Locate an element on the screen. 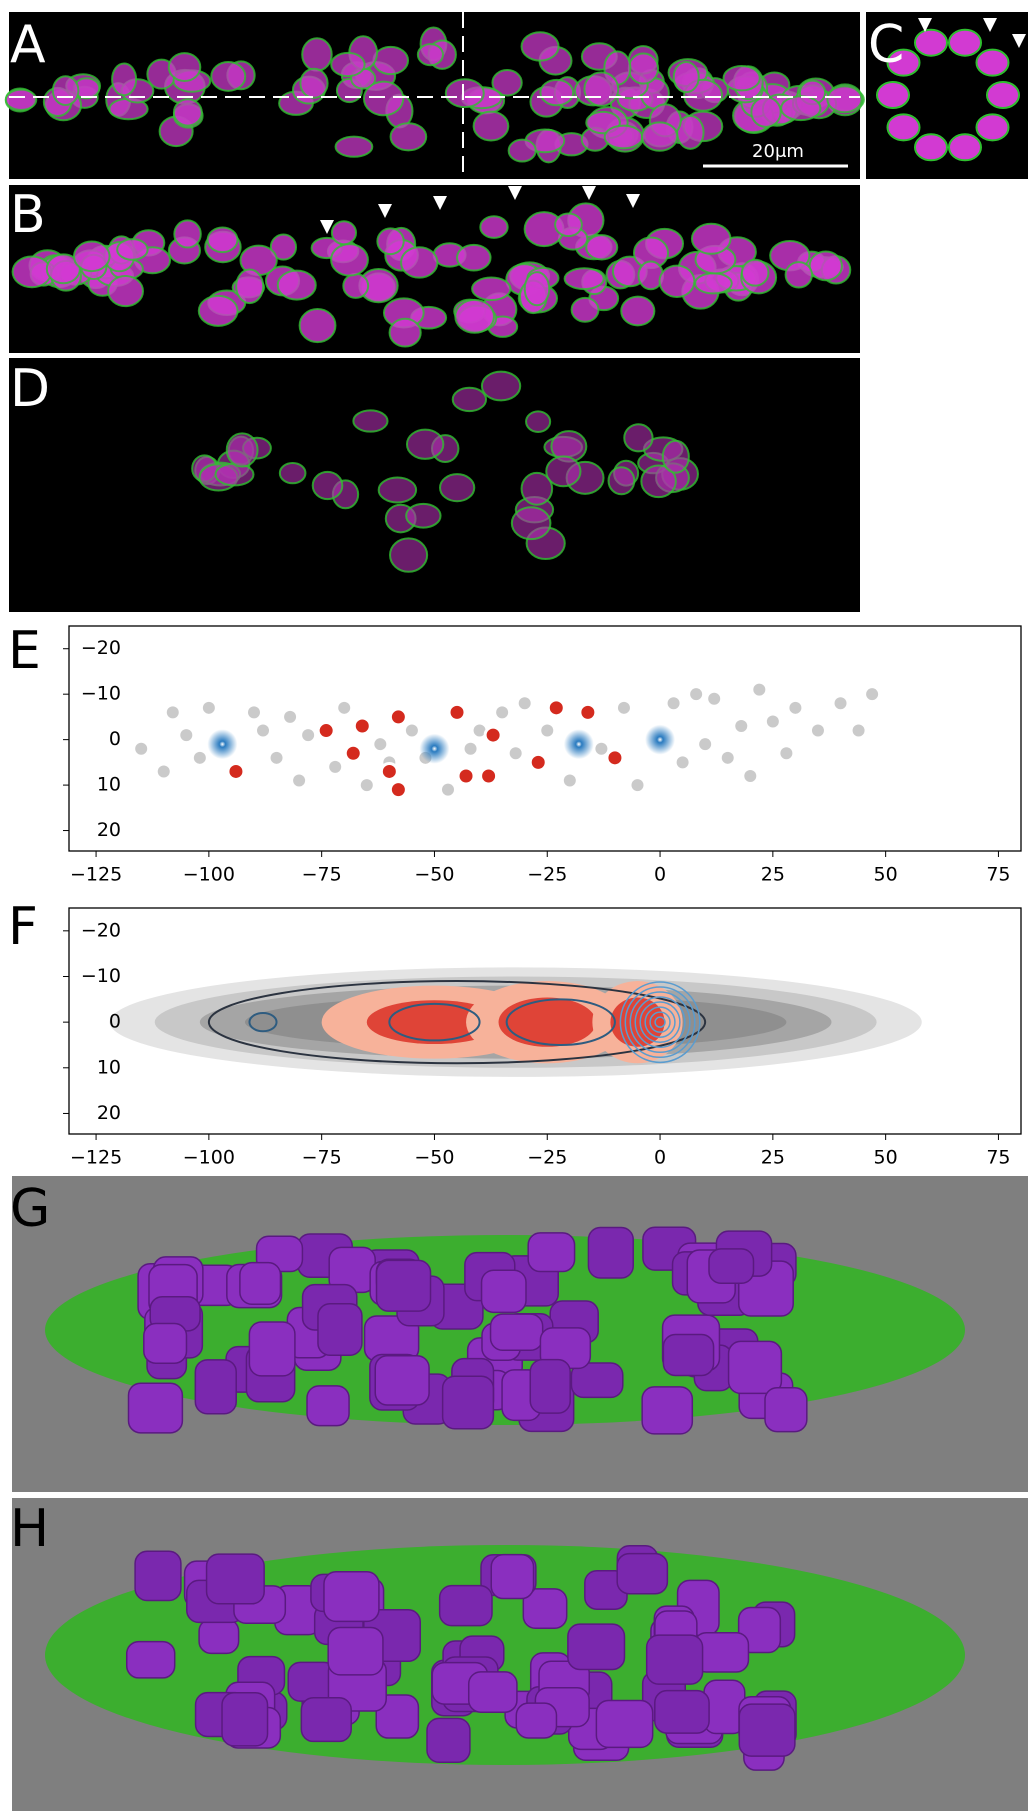 The width and height of the screenshot is (1028, 1811). panel-label: C is located at coordinates (886, 45).